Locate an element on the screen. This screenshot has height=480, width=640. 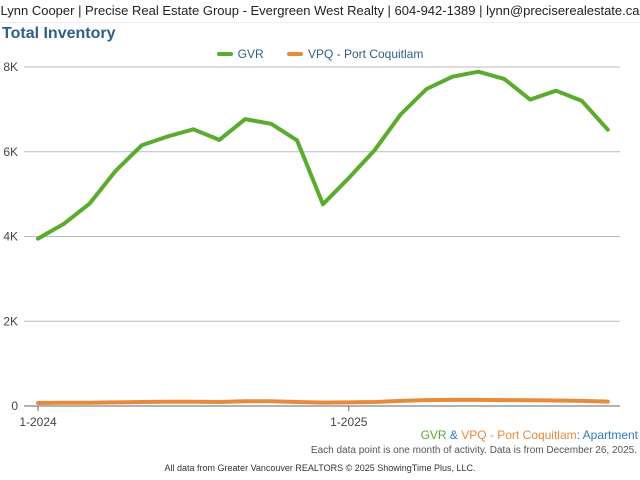
legend-item-gvr: GVR is located at coordinates (240, 54).